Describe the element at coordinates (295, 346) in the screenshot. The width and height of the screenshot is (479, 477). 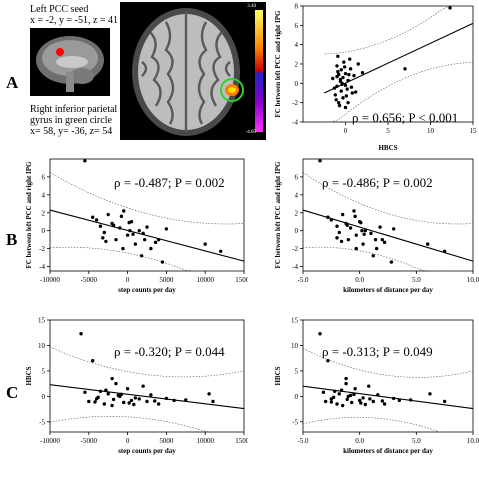
I see `y-tick-label: 10` at that location.